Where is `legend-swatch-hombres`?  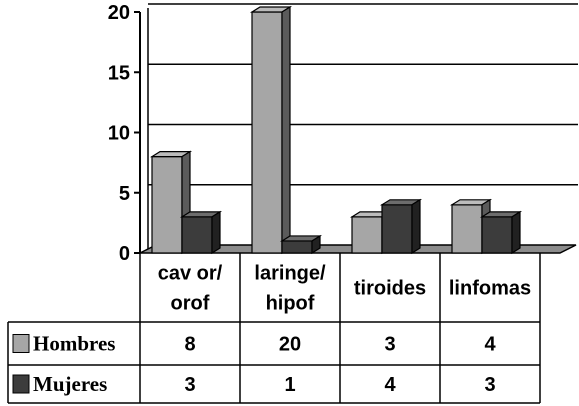
legend-swatch-hombres is located at coordinates (21, 343).